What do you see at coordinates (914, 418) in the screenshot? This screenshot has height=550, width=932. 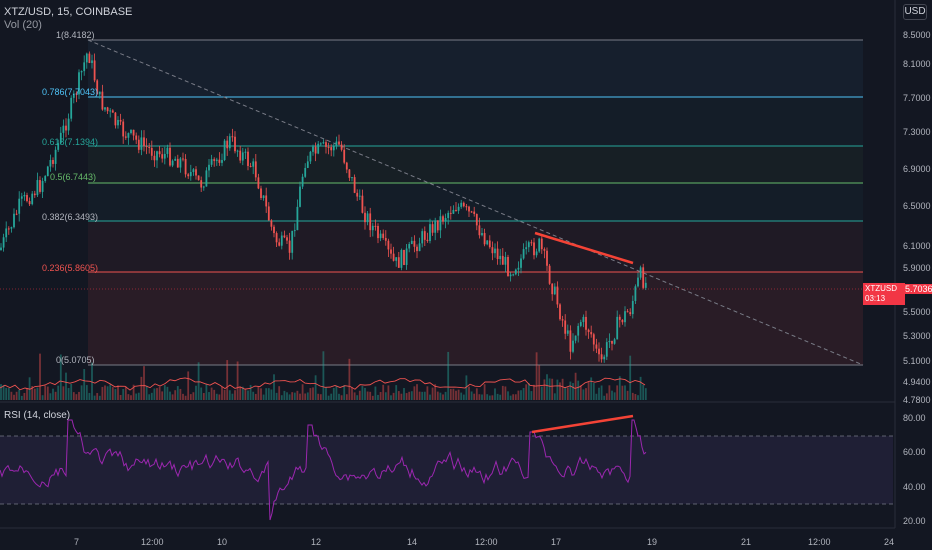 I see `rsi-tick: 80.00` at bounding box center [914, 418].